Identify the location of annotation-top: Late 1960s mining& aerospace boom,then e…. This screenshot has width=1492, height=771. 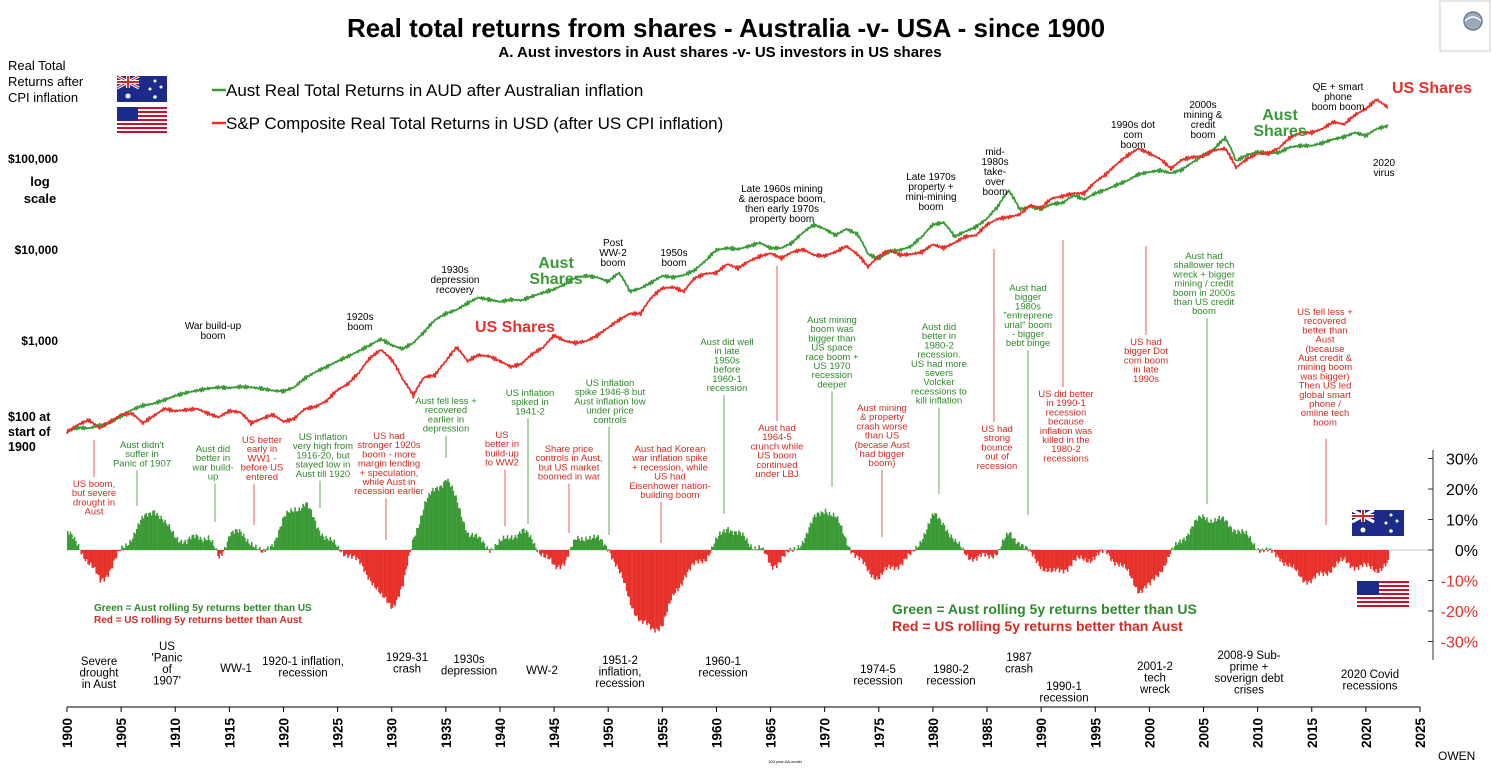
(782, 204).